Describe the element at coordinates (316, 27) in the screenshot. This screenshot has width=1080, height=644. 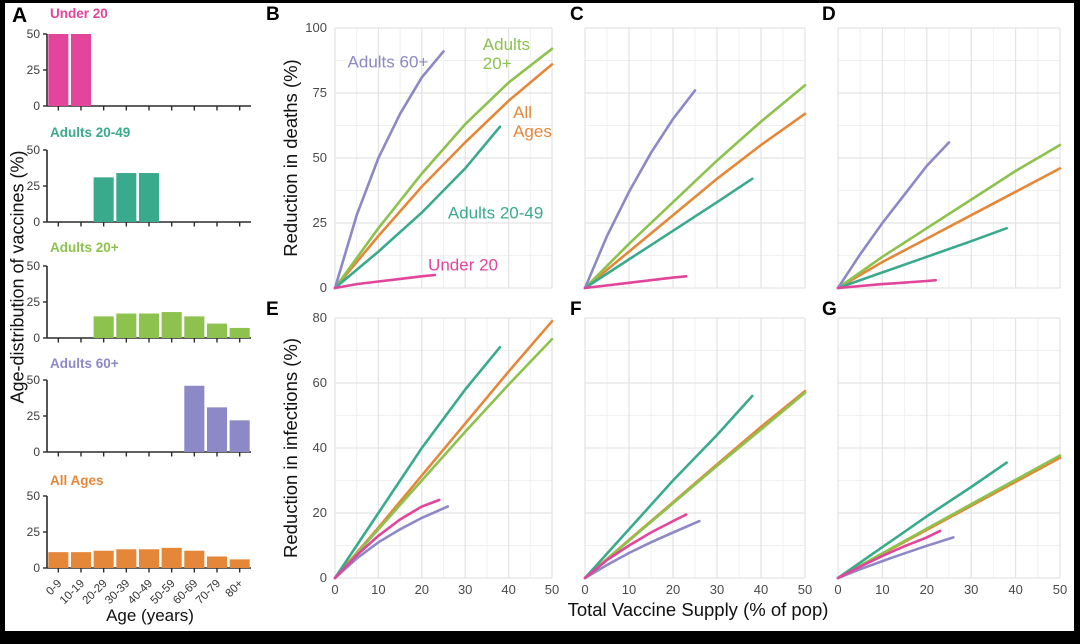
I see `y-tick-label: 100` at that location.